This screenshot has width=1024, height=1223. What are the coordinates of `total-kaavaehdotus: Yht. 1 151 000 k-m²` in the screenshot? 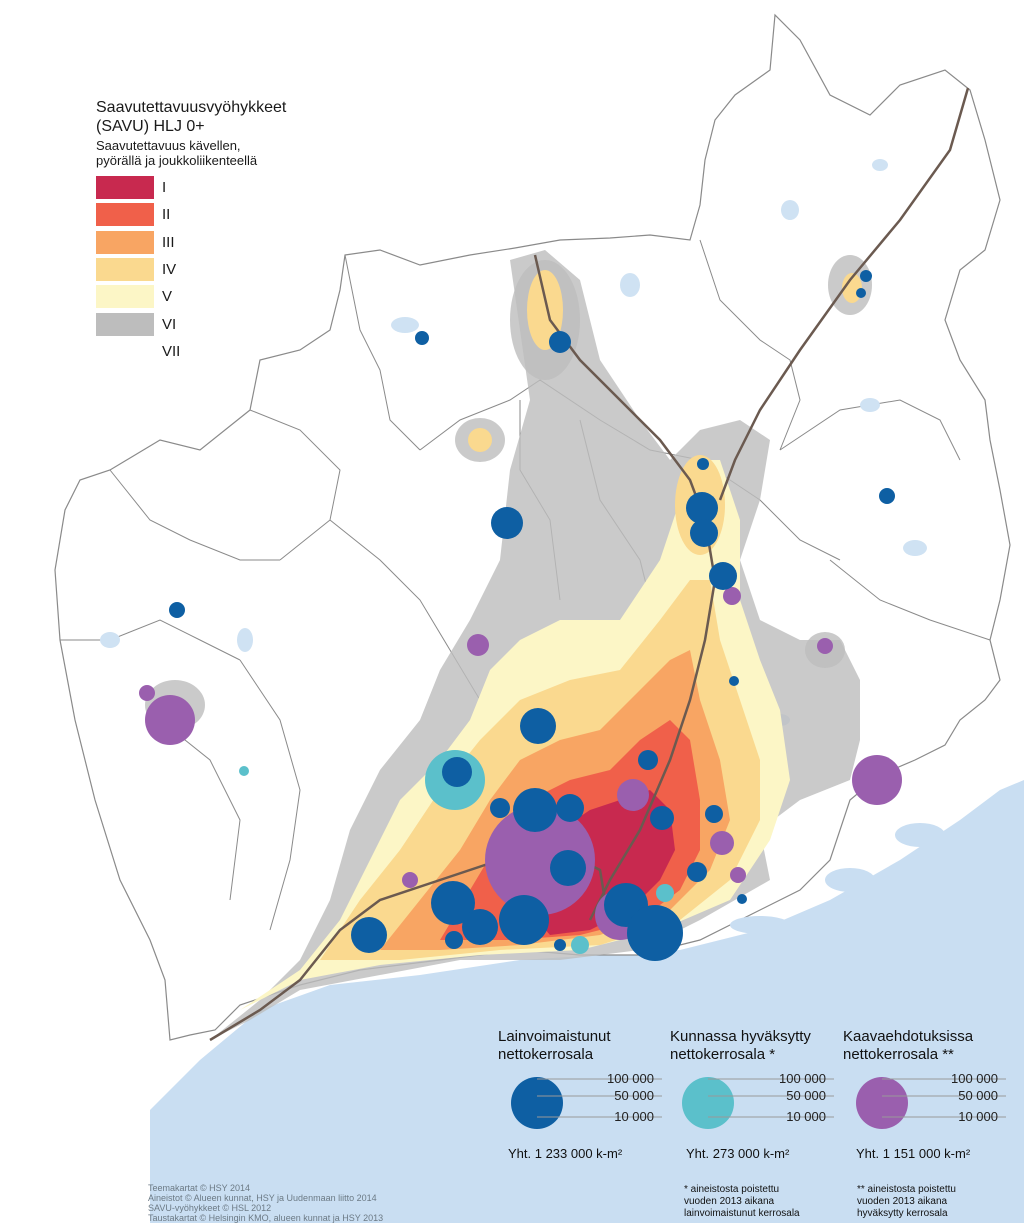 It's located at (913, 1153).